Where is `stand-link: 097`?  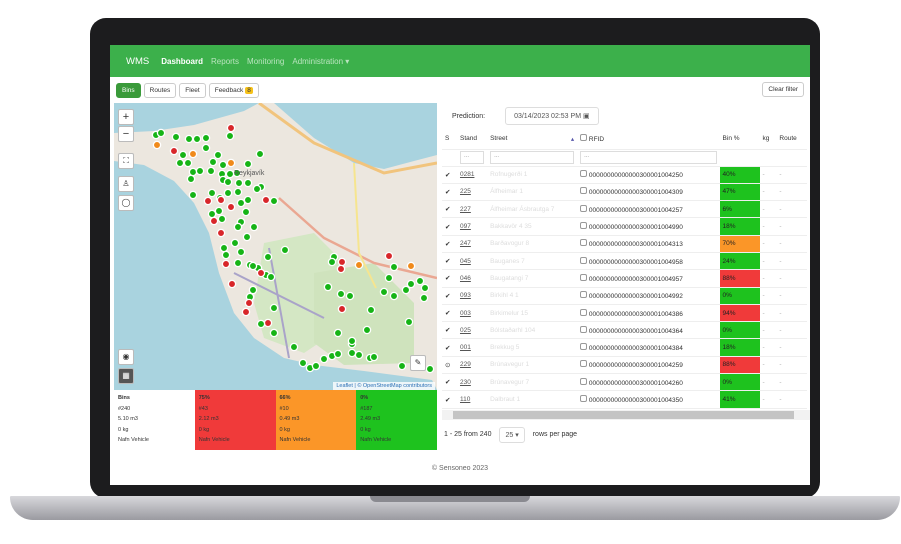 stand-link: 097 is located at coordinates (465, 227).